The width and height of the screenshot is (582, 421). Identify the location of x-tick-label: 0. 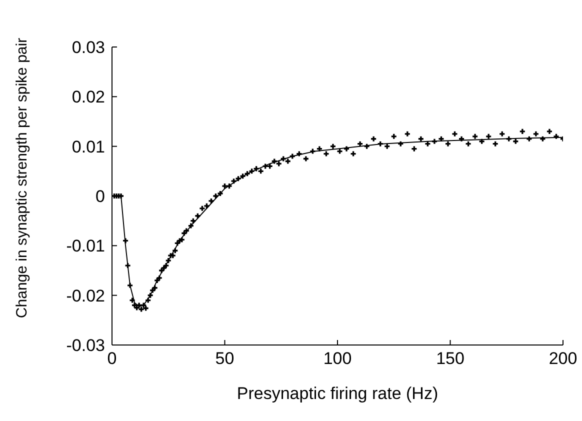
(112, 358).